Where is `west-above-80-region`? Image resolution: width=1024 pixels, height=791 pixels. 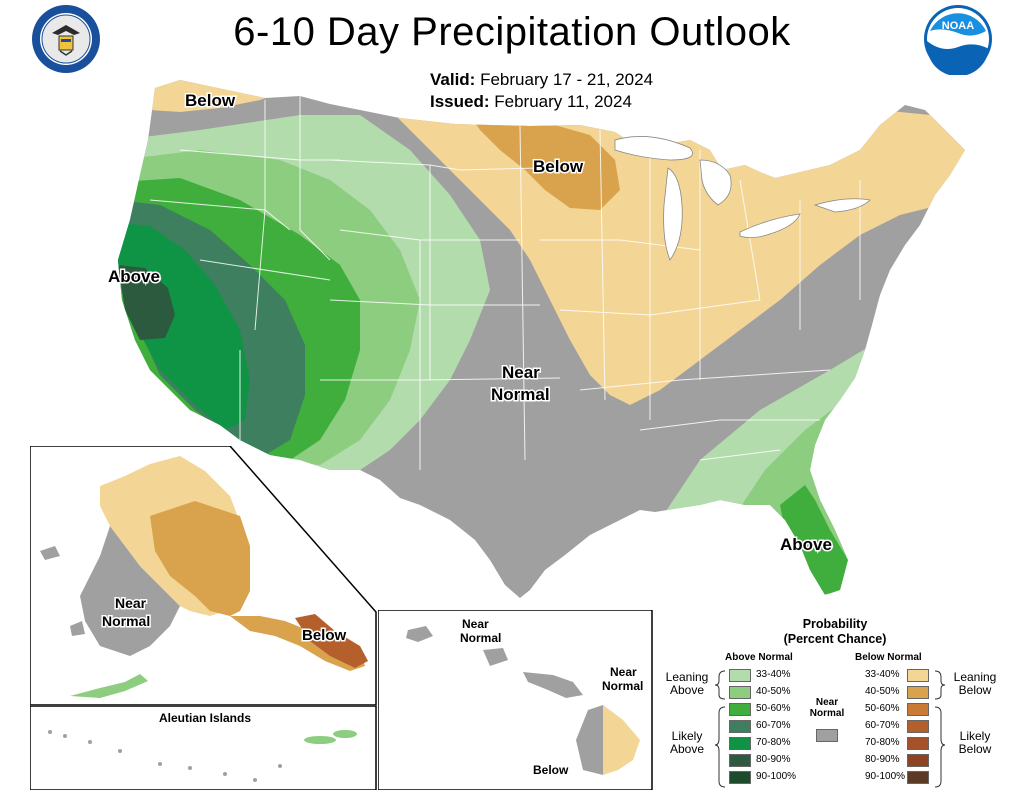
west-above-80-region is located at coordinates (146, 302).